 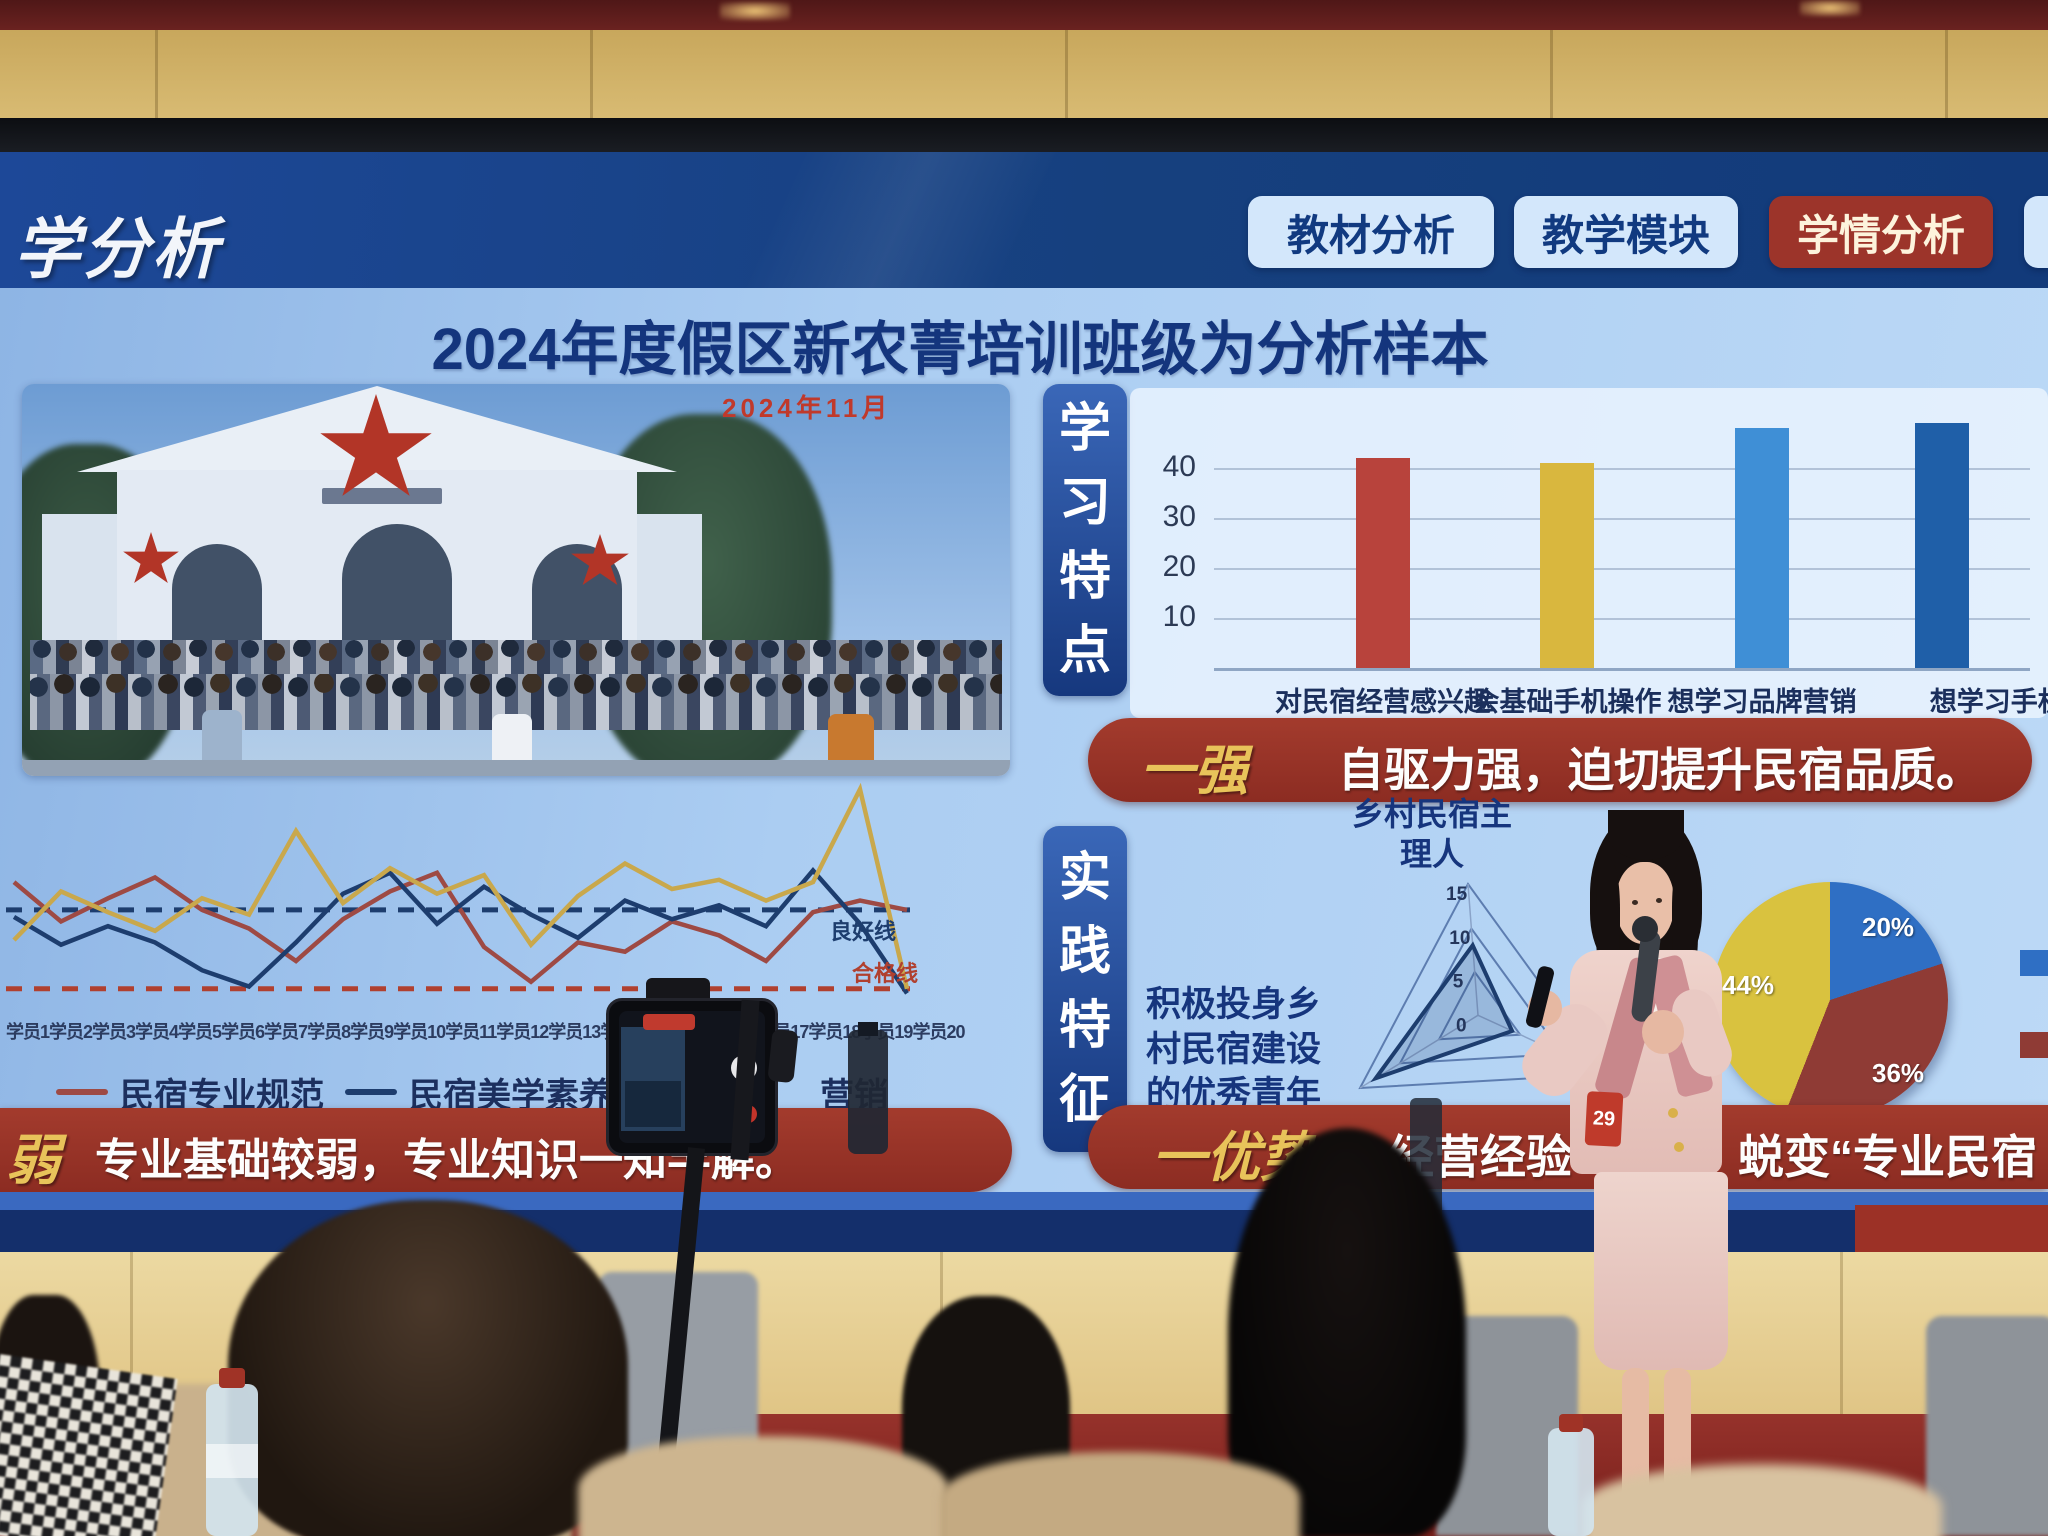 I want to click on svg-text: 0, so click(x=1461, y=1025).